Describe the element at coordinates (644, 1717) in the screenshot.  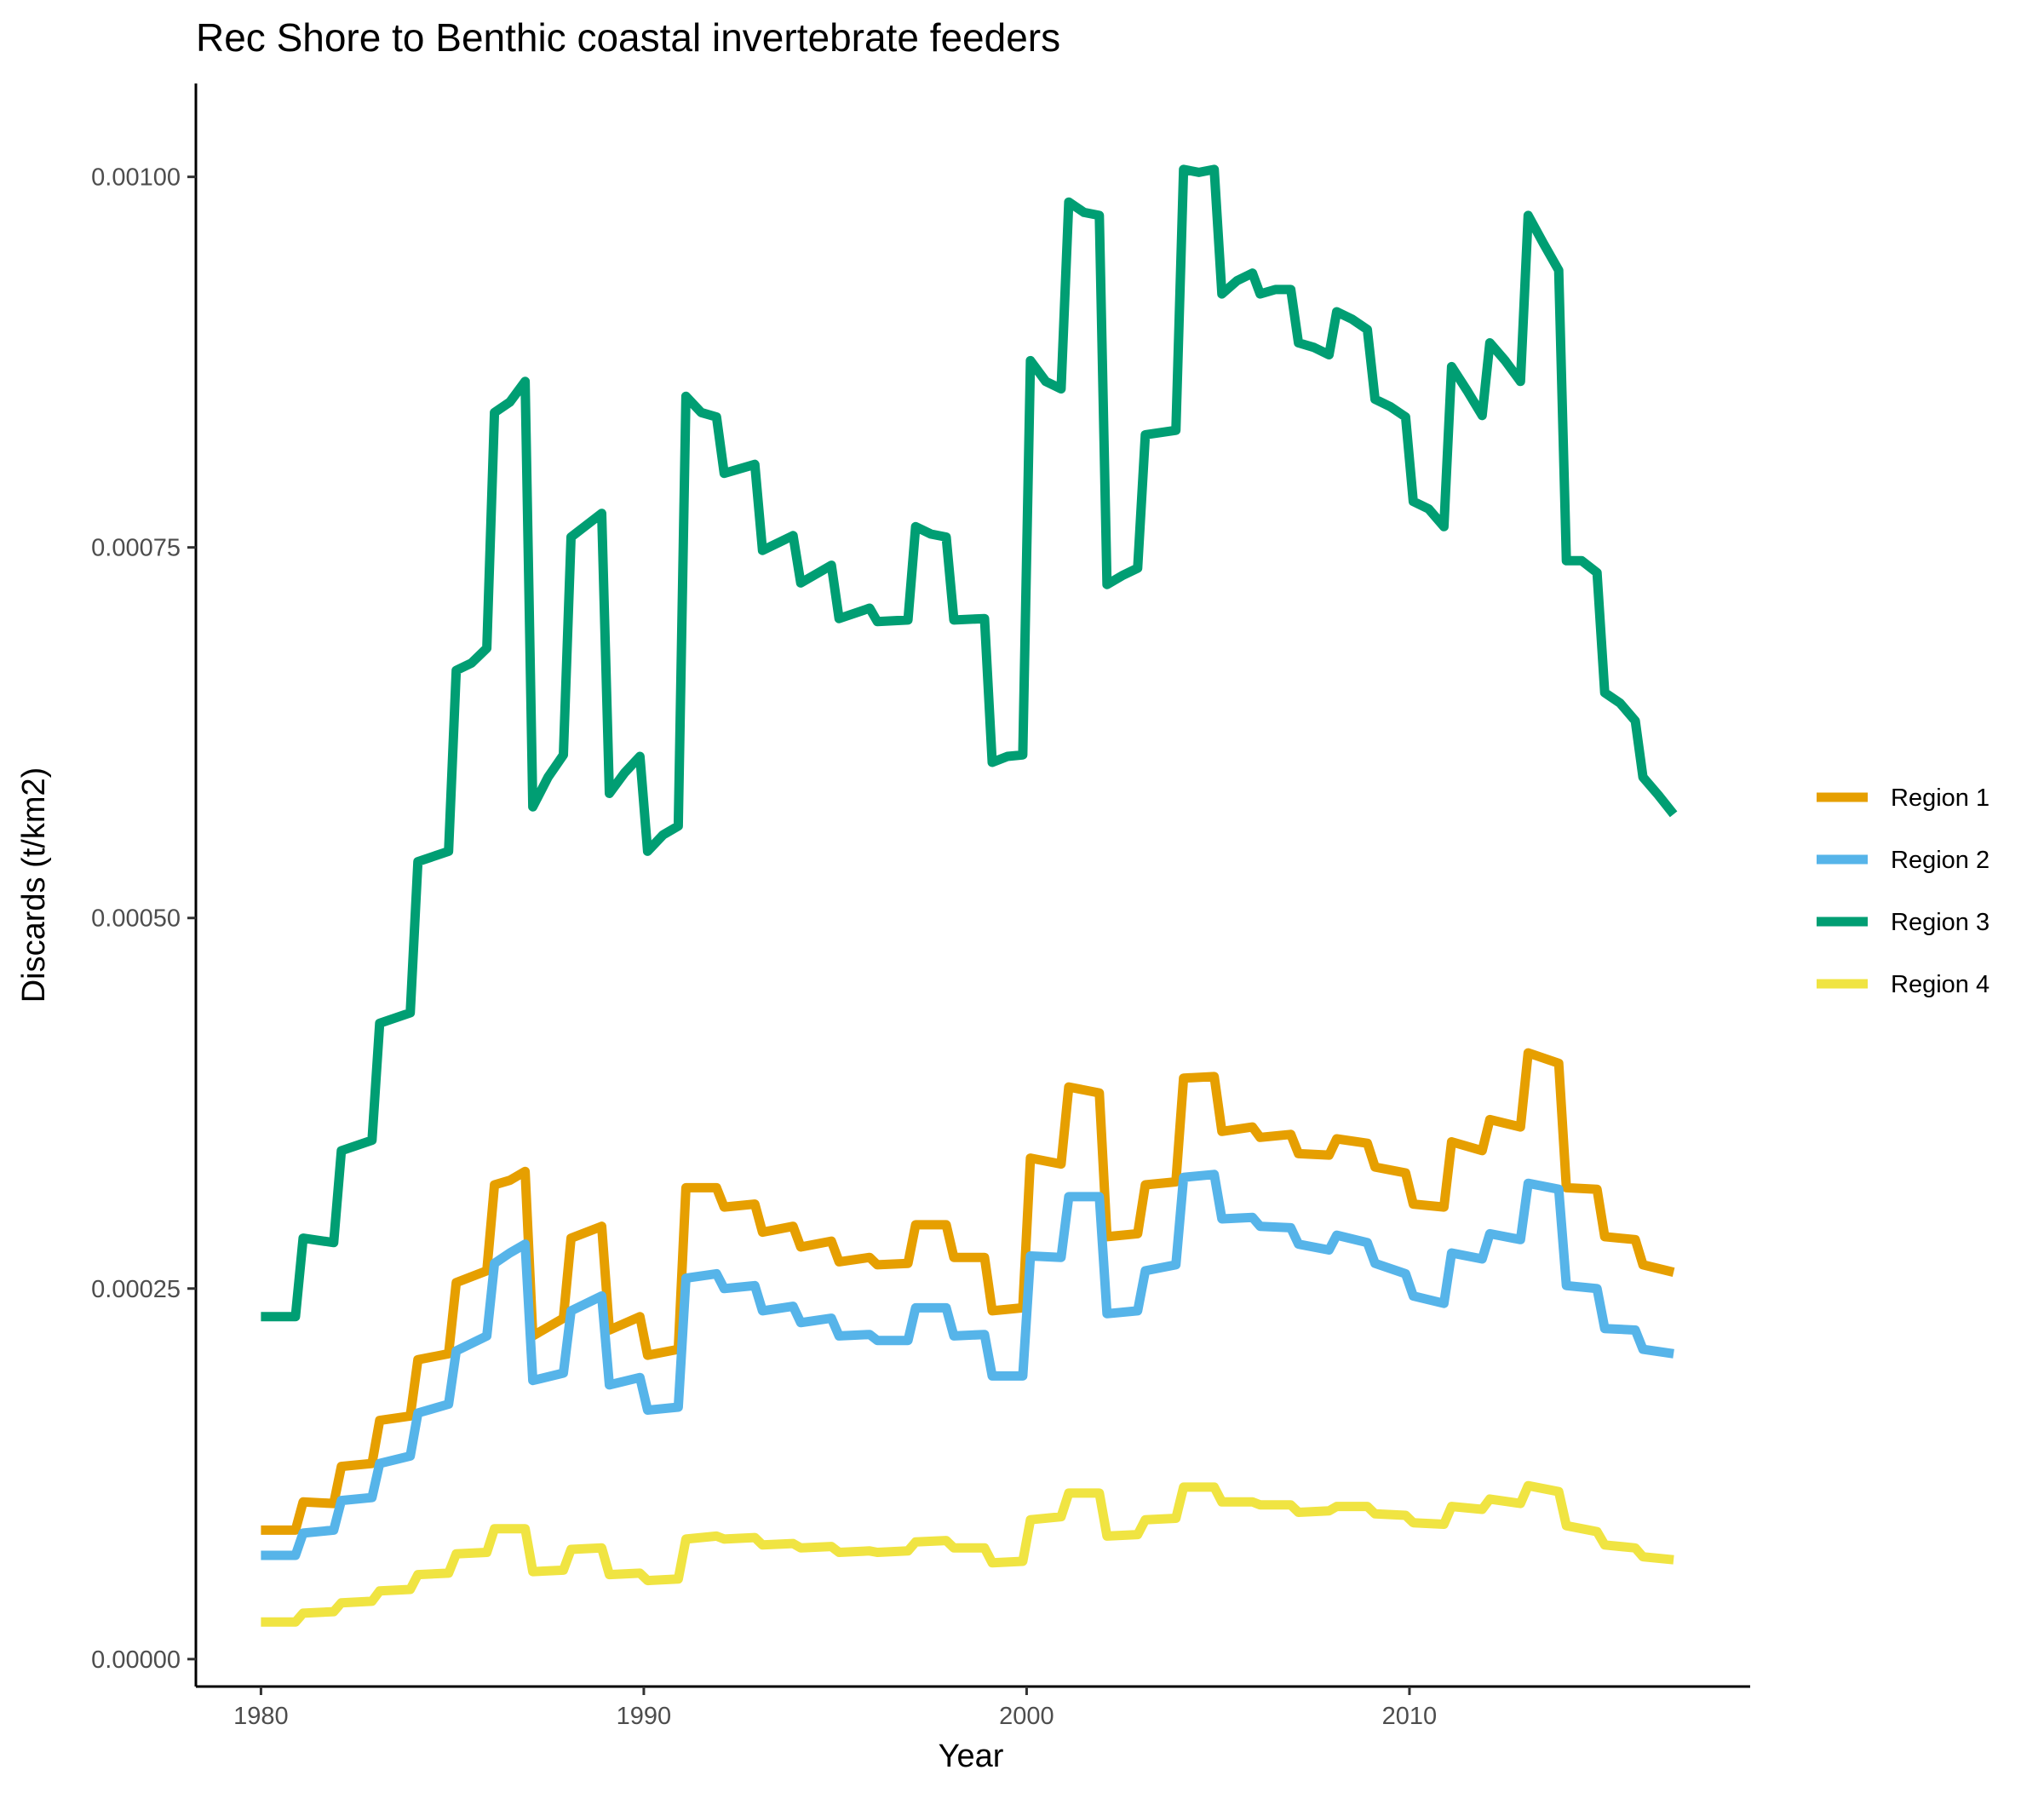
I see `x-tick-label: 1990` at that location.